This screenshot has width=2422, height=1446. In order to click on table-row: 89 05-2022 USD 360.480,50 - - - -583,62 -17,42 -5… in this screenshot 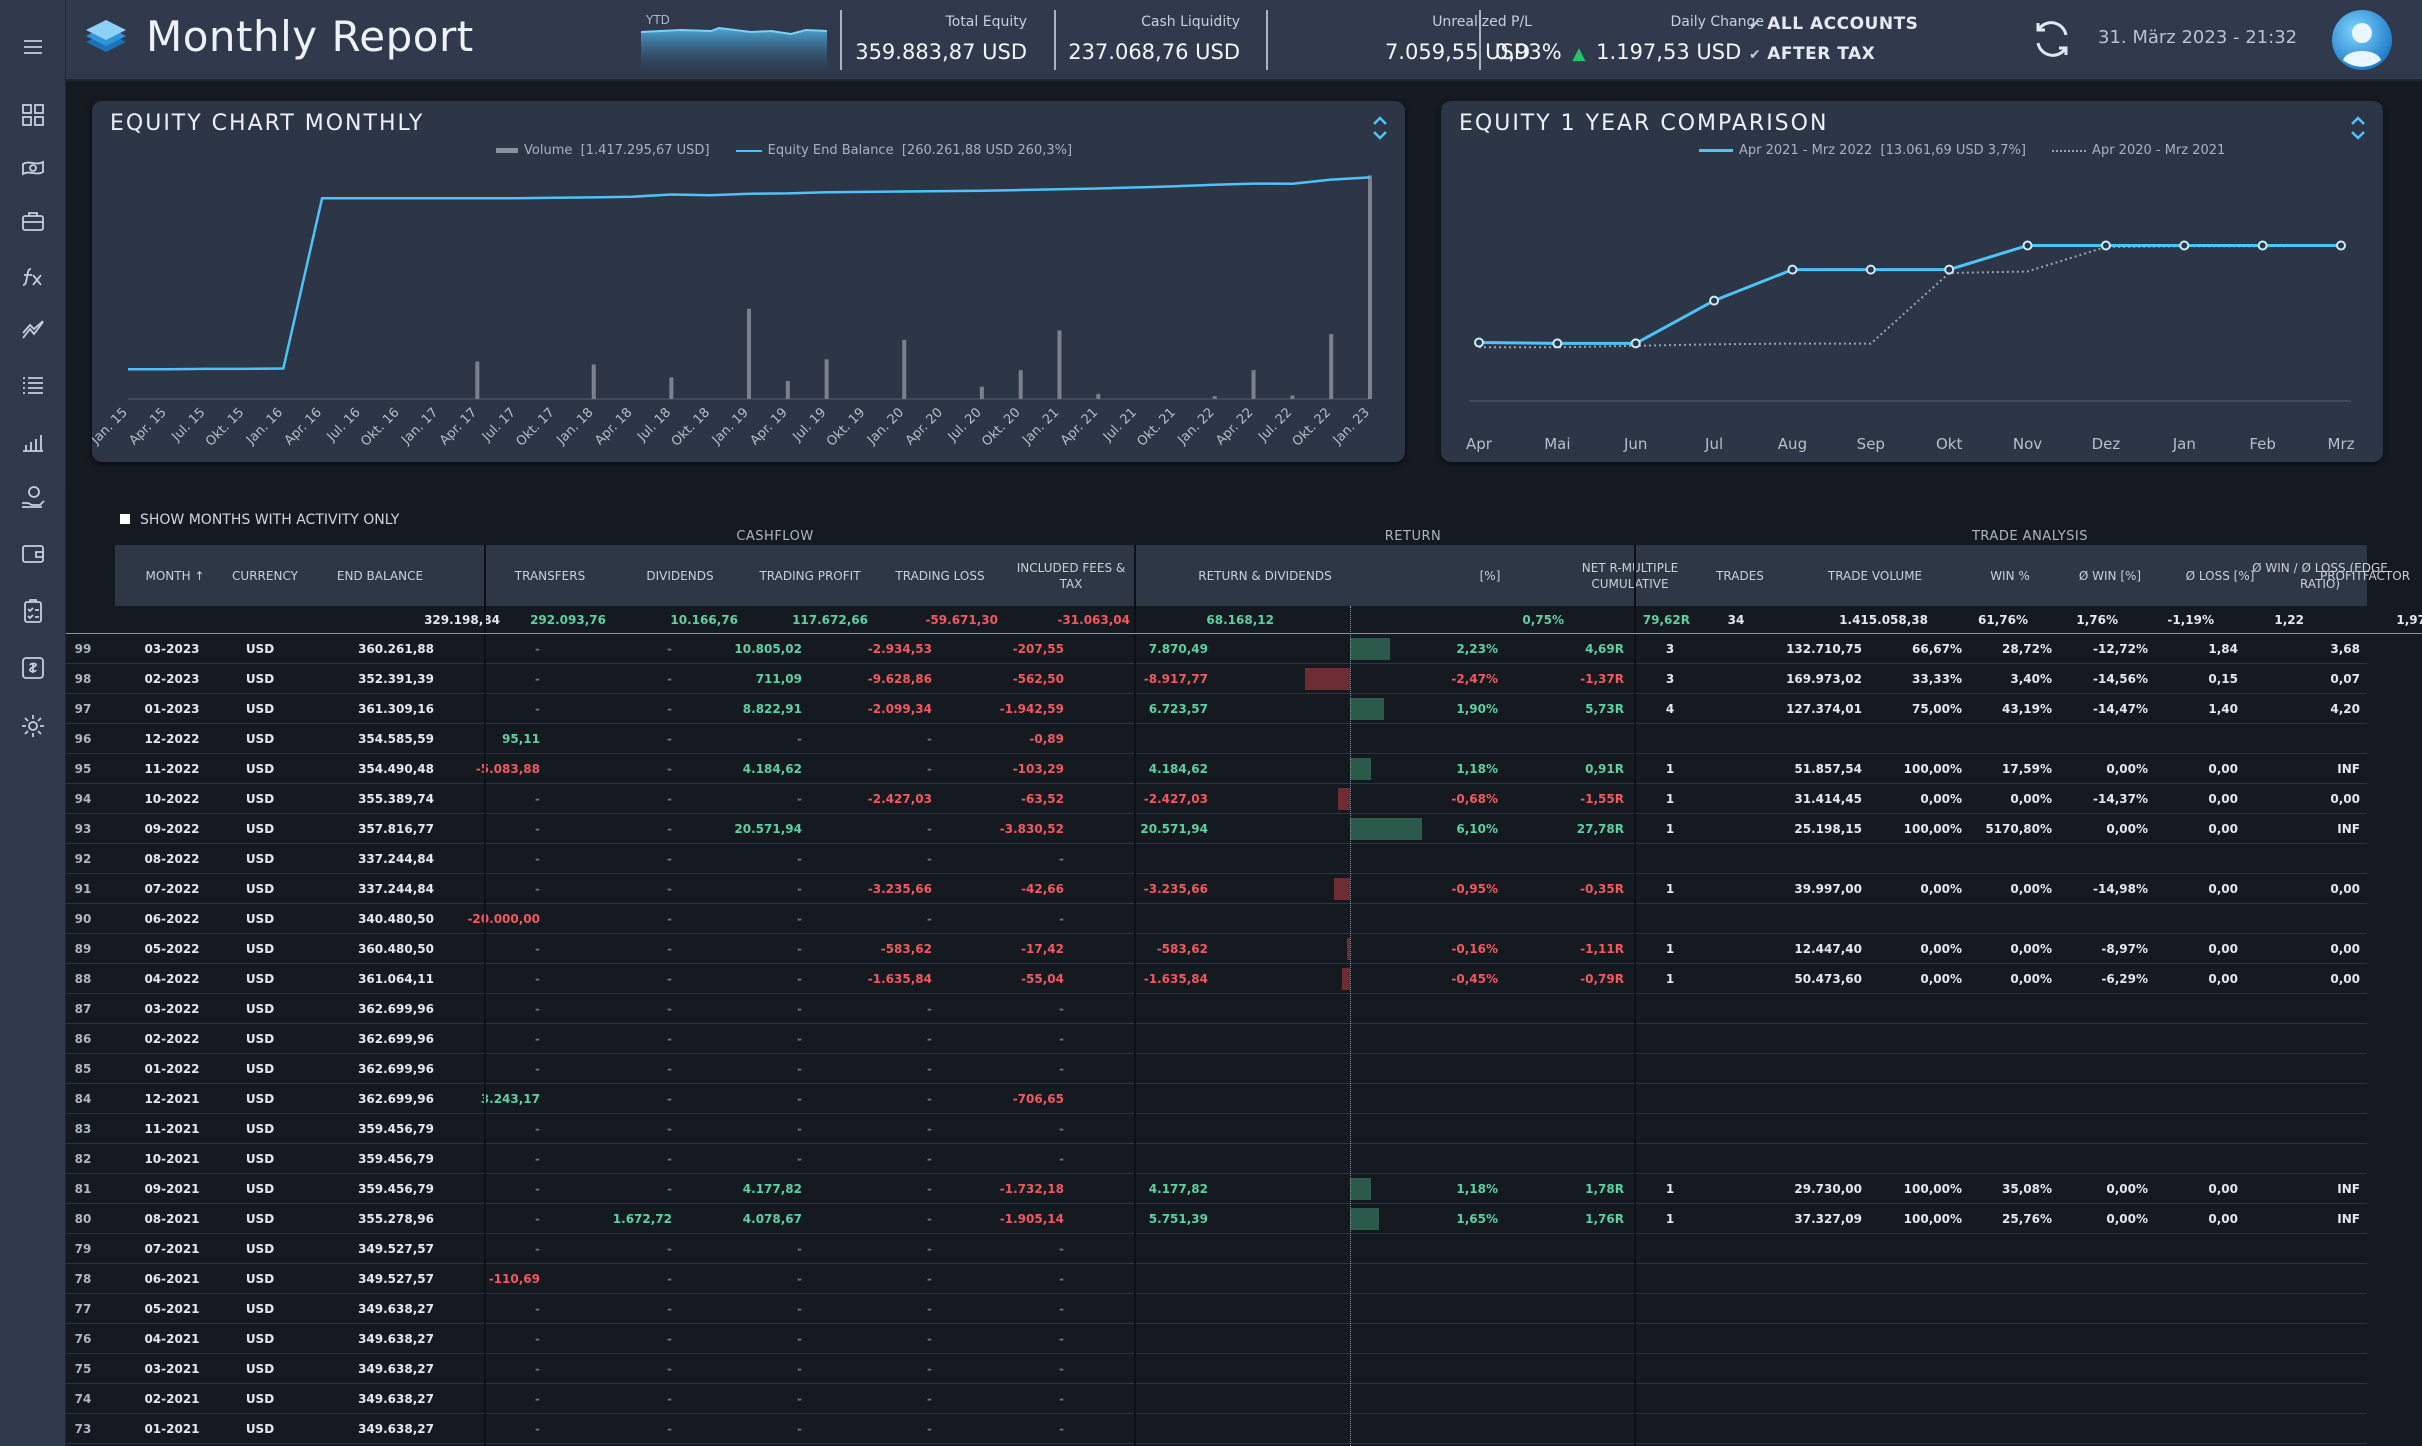, I will do `click(1216, 949)`.